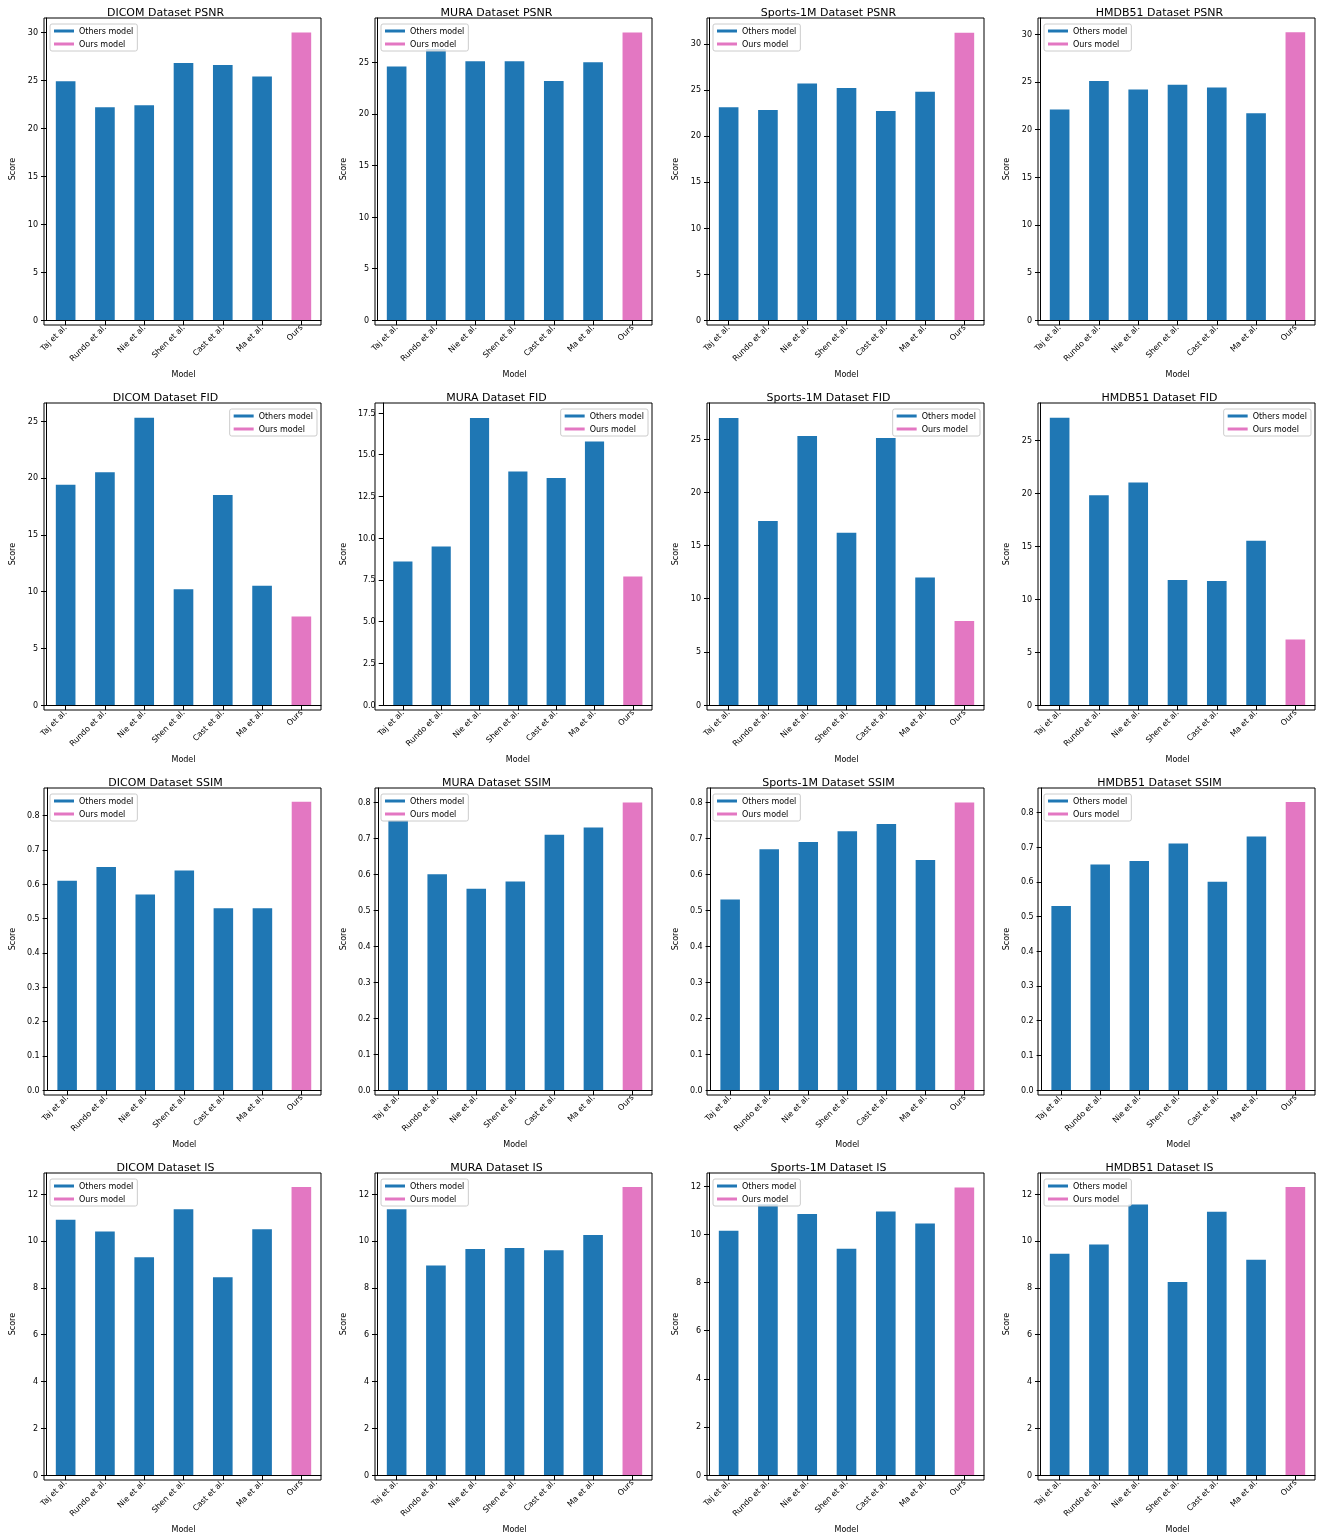 This screenshot has width=1325, height=1534. What do you see at coordinates (364, 1054) in the screenshot?
I see `y-tick-label: 0.1` at bounding box center [364, 1054].